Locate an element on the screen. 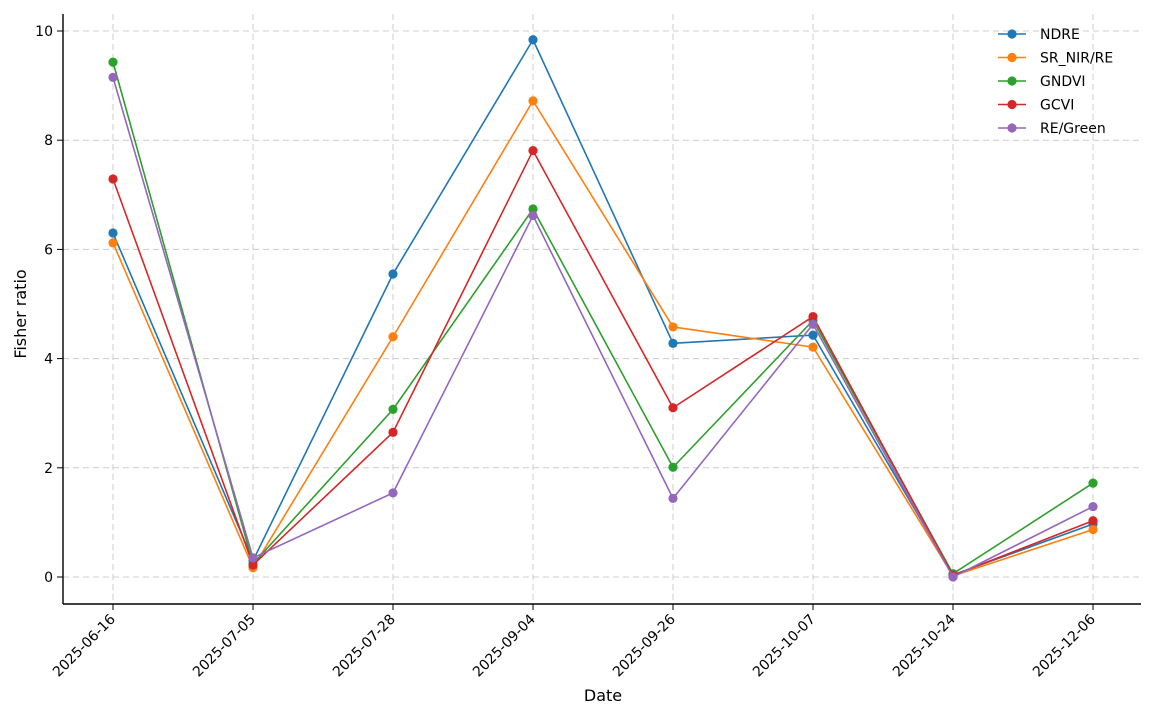 The width and height of the screenshot is (1153, 711). y-tick-label: 2 is located at coordinates (48, 469).